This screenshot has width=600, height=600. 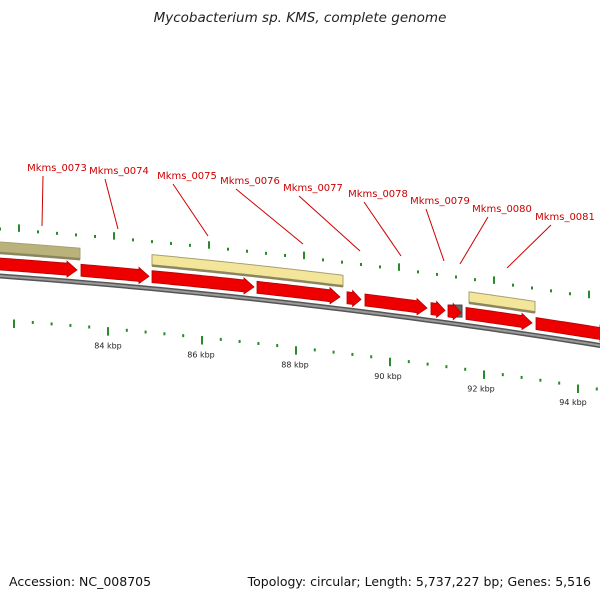 What do you see at coordinates (201, 354) in the screenshot?
I see `scale-label: 86 kbp` at bounding box center [201, 354].